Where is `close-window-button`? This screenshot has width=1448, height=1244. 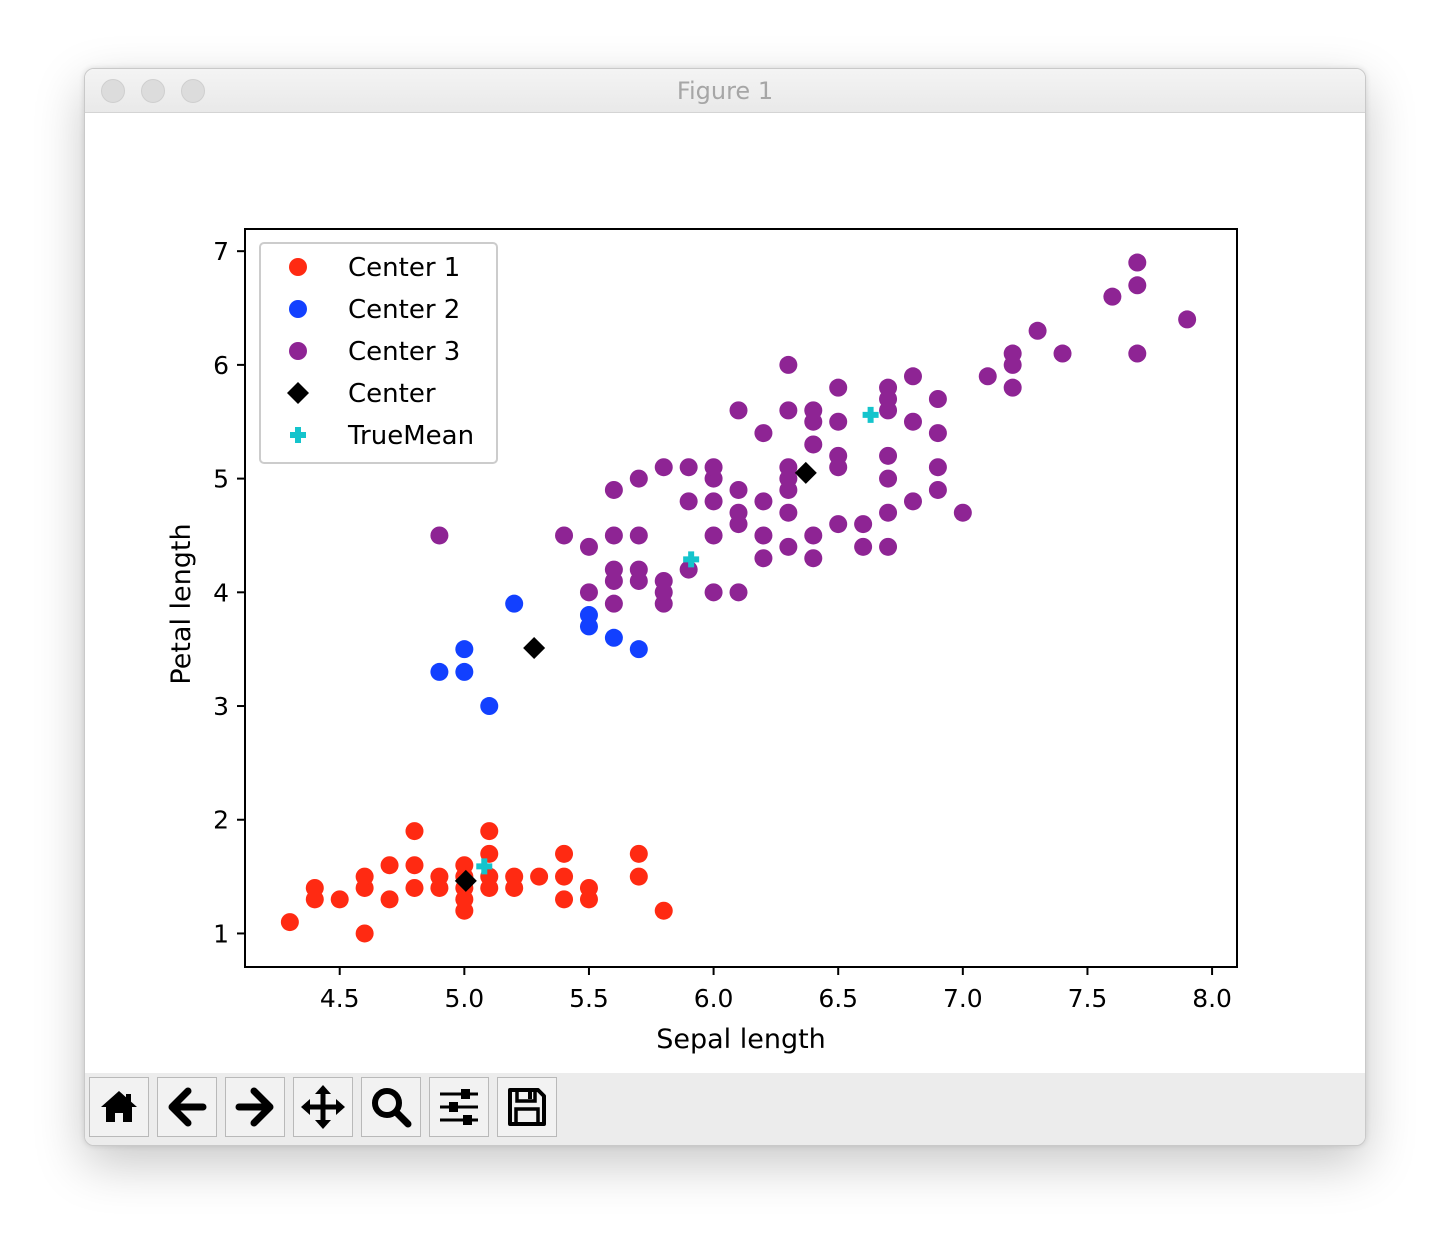 close-window-button is located at coordinates (113, 91).